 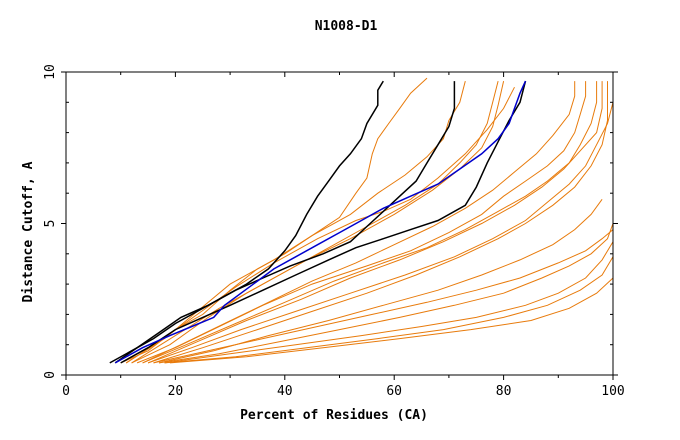 I want to click on y-tick-label: 5, so click(x=50, y=224).